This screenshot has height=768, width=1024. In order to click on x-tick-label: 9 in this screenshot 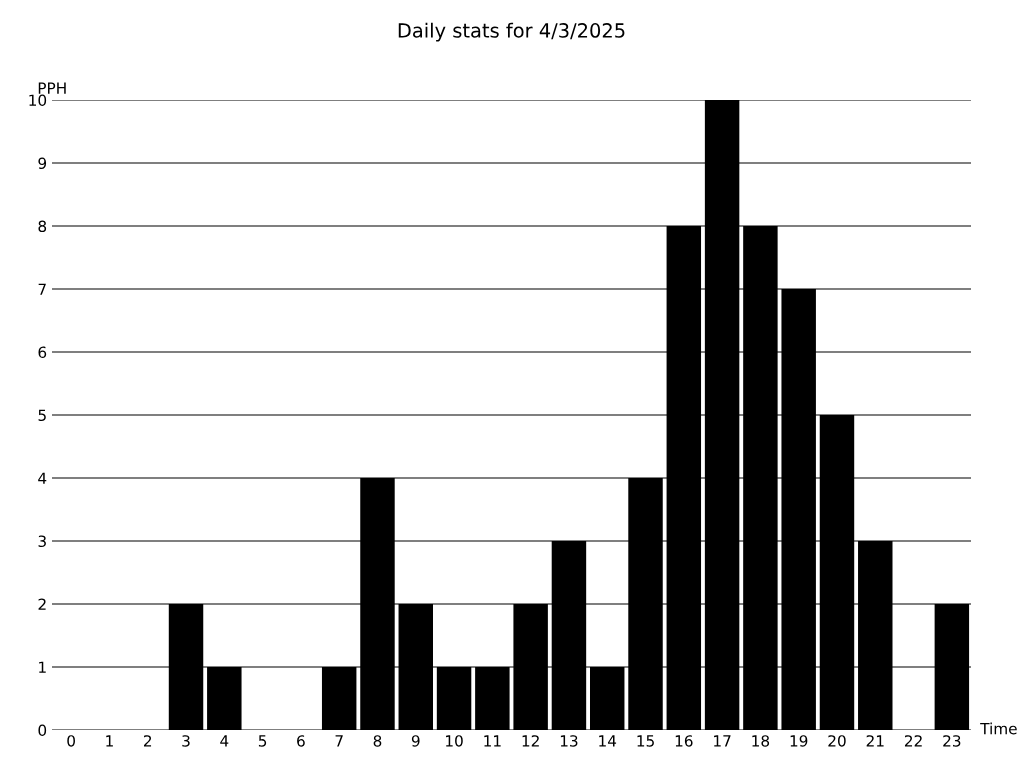, I will do `click(415, 741)`.